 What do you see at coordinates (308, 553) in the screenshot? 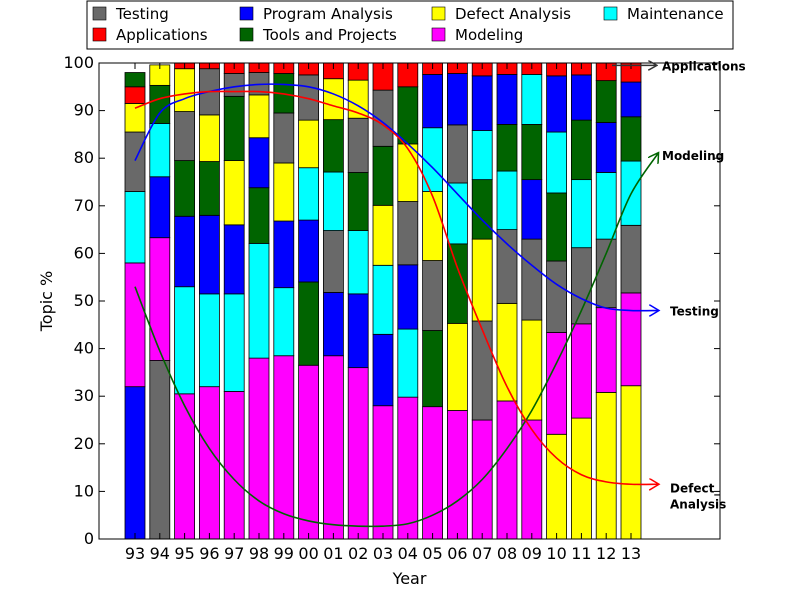
I see `x-tick-label: 00` at bounding box center [308, 553].